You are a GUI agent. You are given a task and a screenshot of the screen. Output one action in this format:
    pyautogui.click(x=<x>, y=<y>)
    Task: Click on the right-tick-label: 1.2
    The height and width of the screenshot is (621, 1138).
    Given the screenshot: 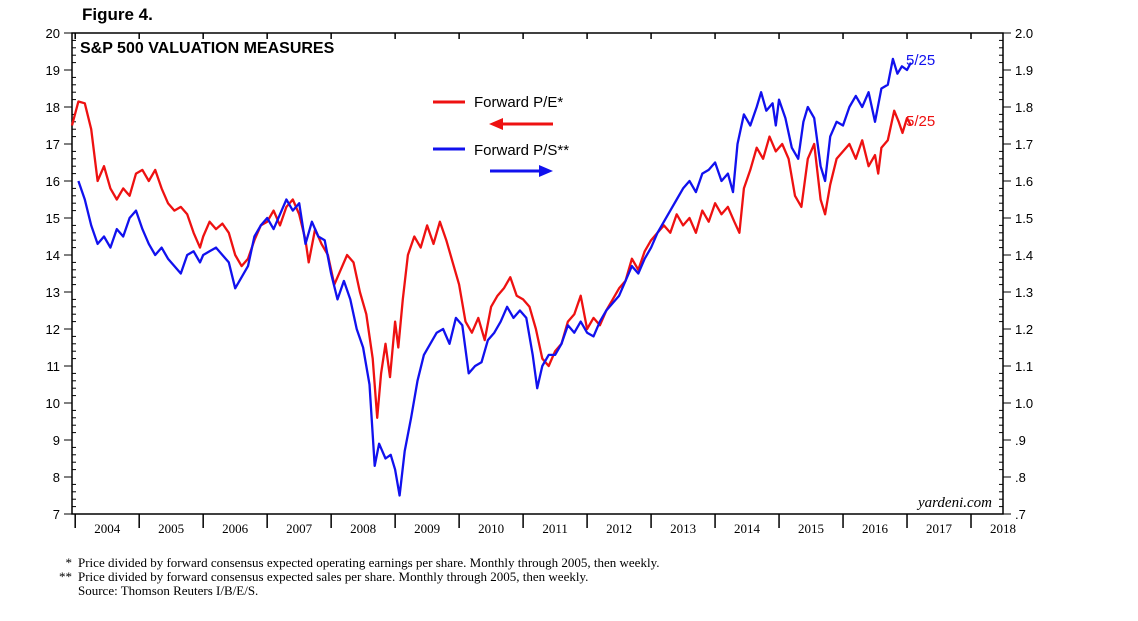 What is the action you would take?
    pyautogui.click(x=1024, y=329)
    